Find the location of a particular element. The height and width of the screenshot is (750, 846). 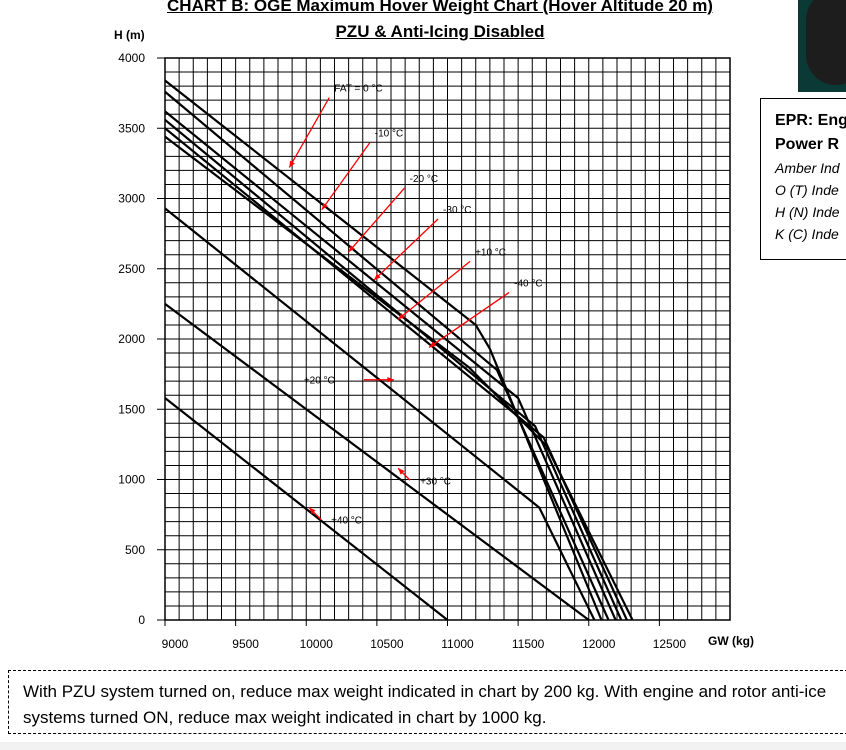

epr-heading-2: Power R is located at coordinates (807, 144).